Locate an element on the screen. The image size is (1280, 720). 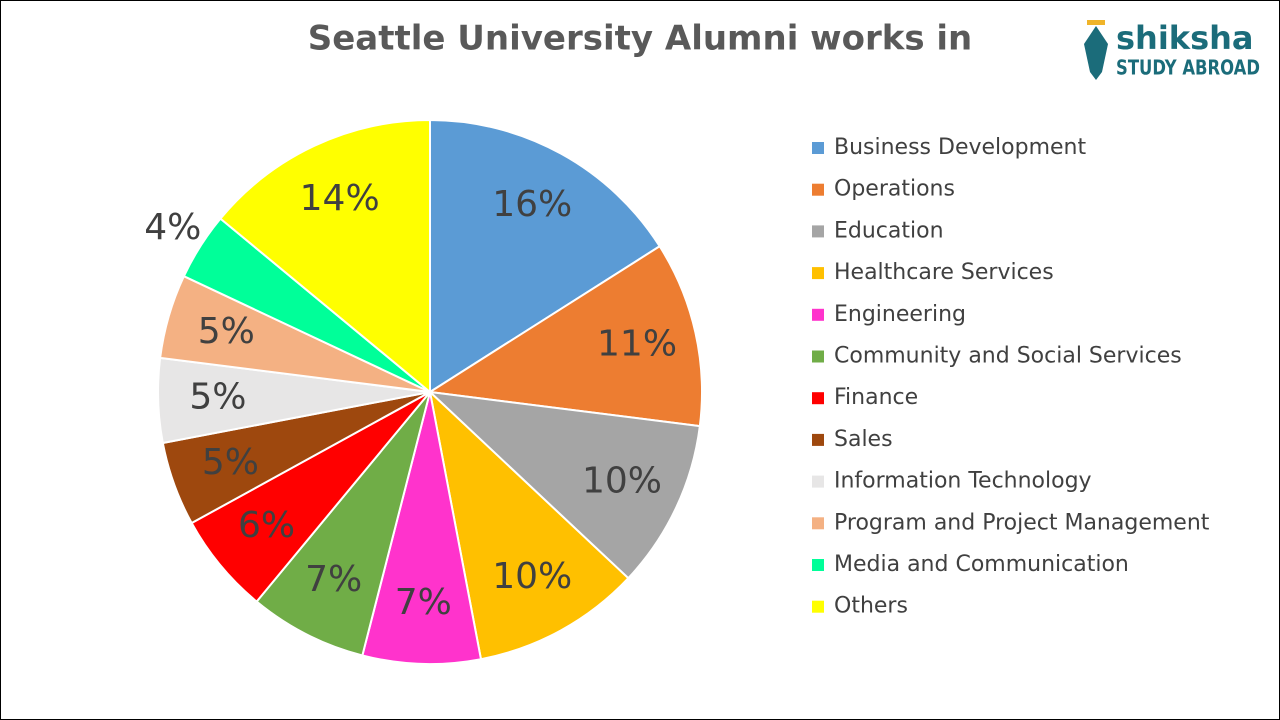
legend-label: Others is located at coordinates (871, 606).